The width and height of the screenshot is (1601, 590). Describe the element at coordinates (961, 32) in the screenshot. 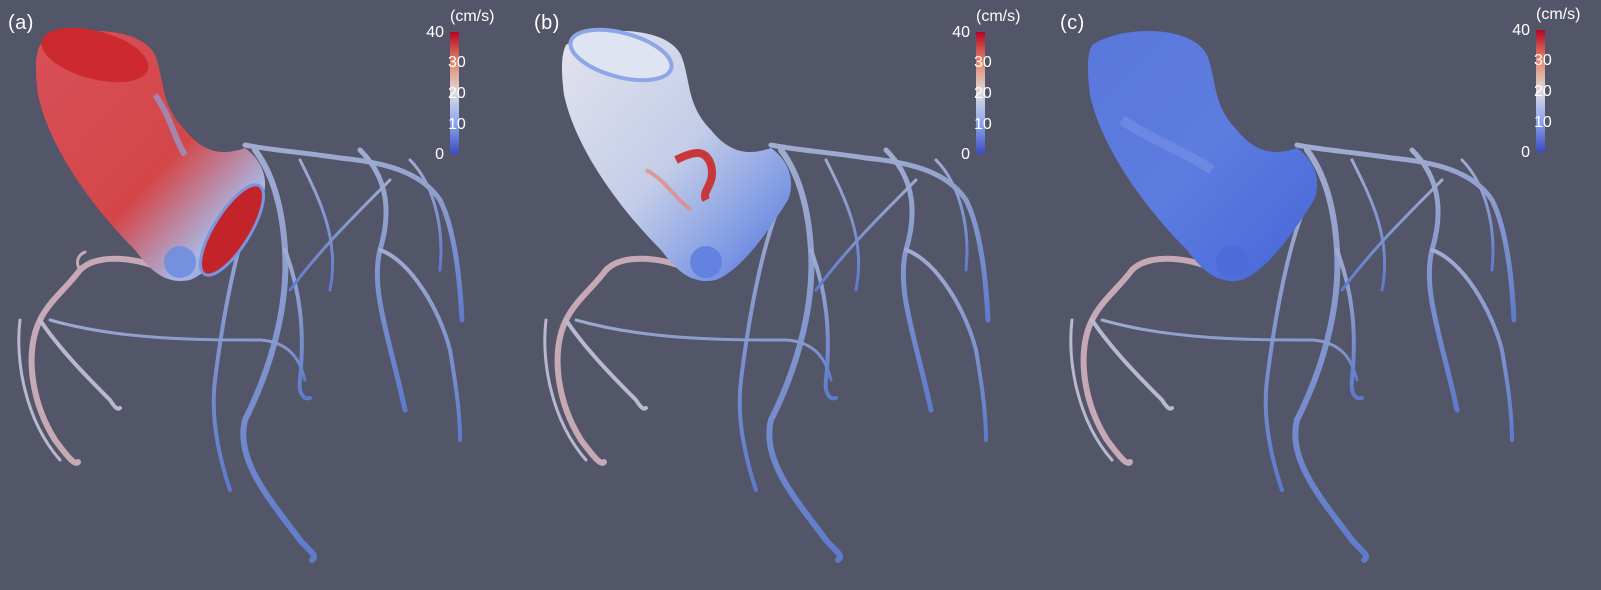

I see `colorbar-b-tick-40: 40` at that location.